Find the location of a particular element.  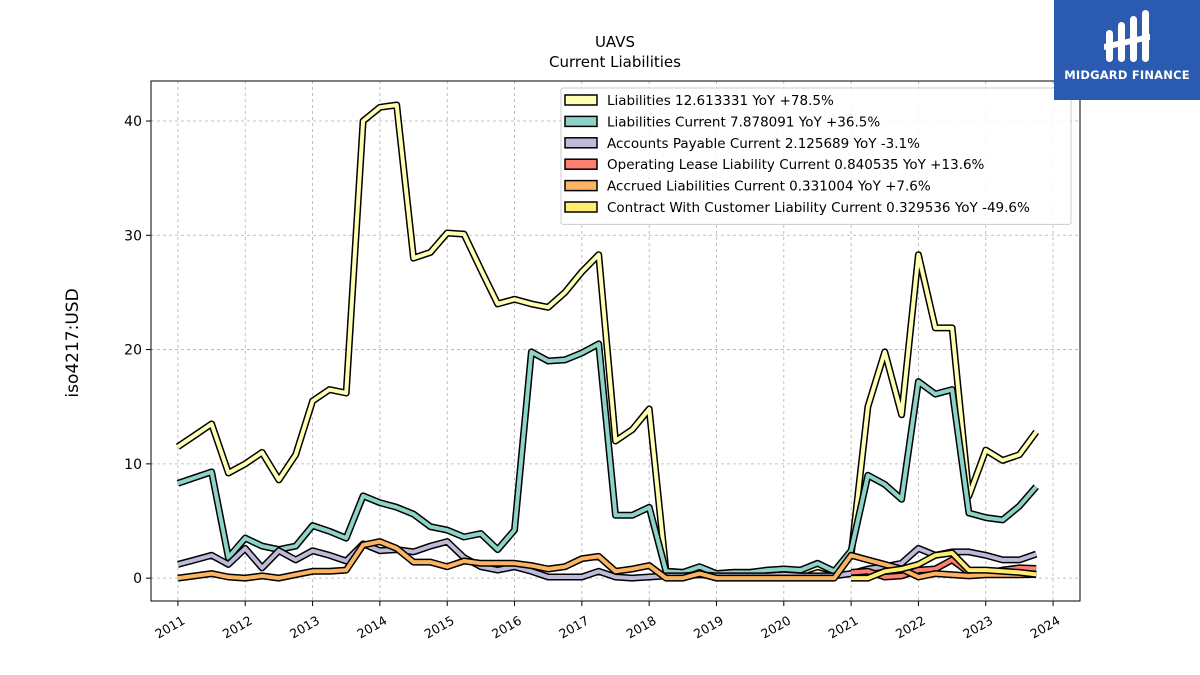

y-tick-label: 10 is located at coordinates (133, 465).